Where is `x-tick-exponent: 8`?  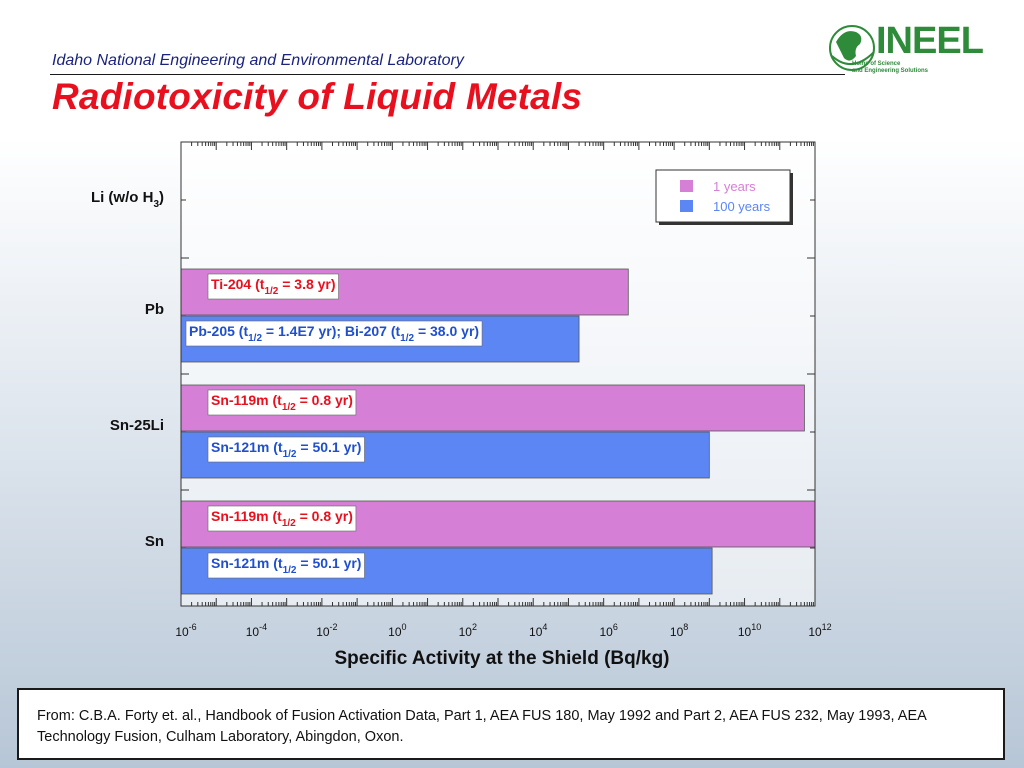
x-tick-exponent: 8 is located at coordinates (685, 627).